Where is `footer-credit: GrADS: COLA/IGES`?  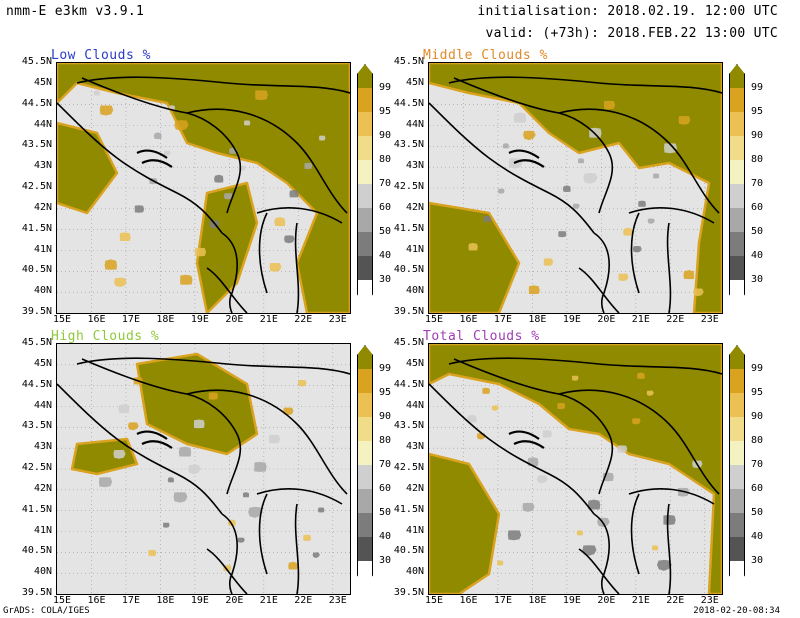 footer-credit: GrADS: COLA/IGES is located at coordinates (46, 611).